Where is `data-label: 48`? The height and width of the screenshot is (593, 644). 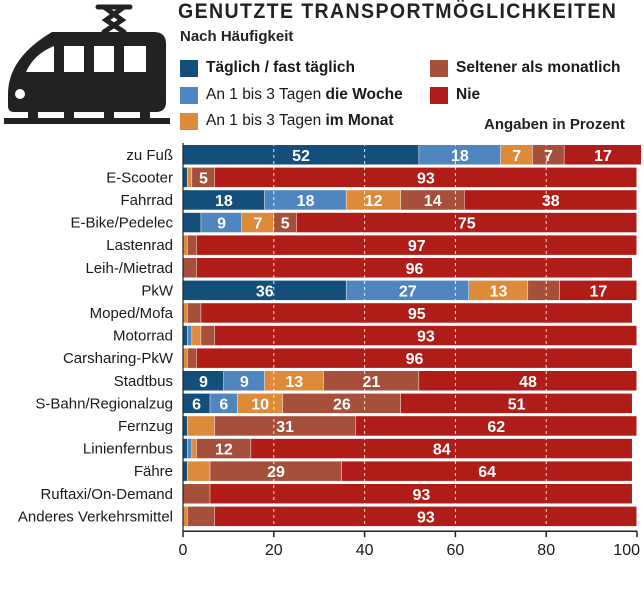
data-label: 48 is located at coordinates (528, 382).